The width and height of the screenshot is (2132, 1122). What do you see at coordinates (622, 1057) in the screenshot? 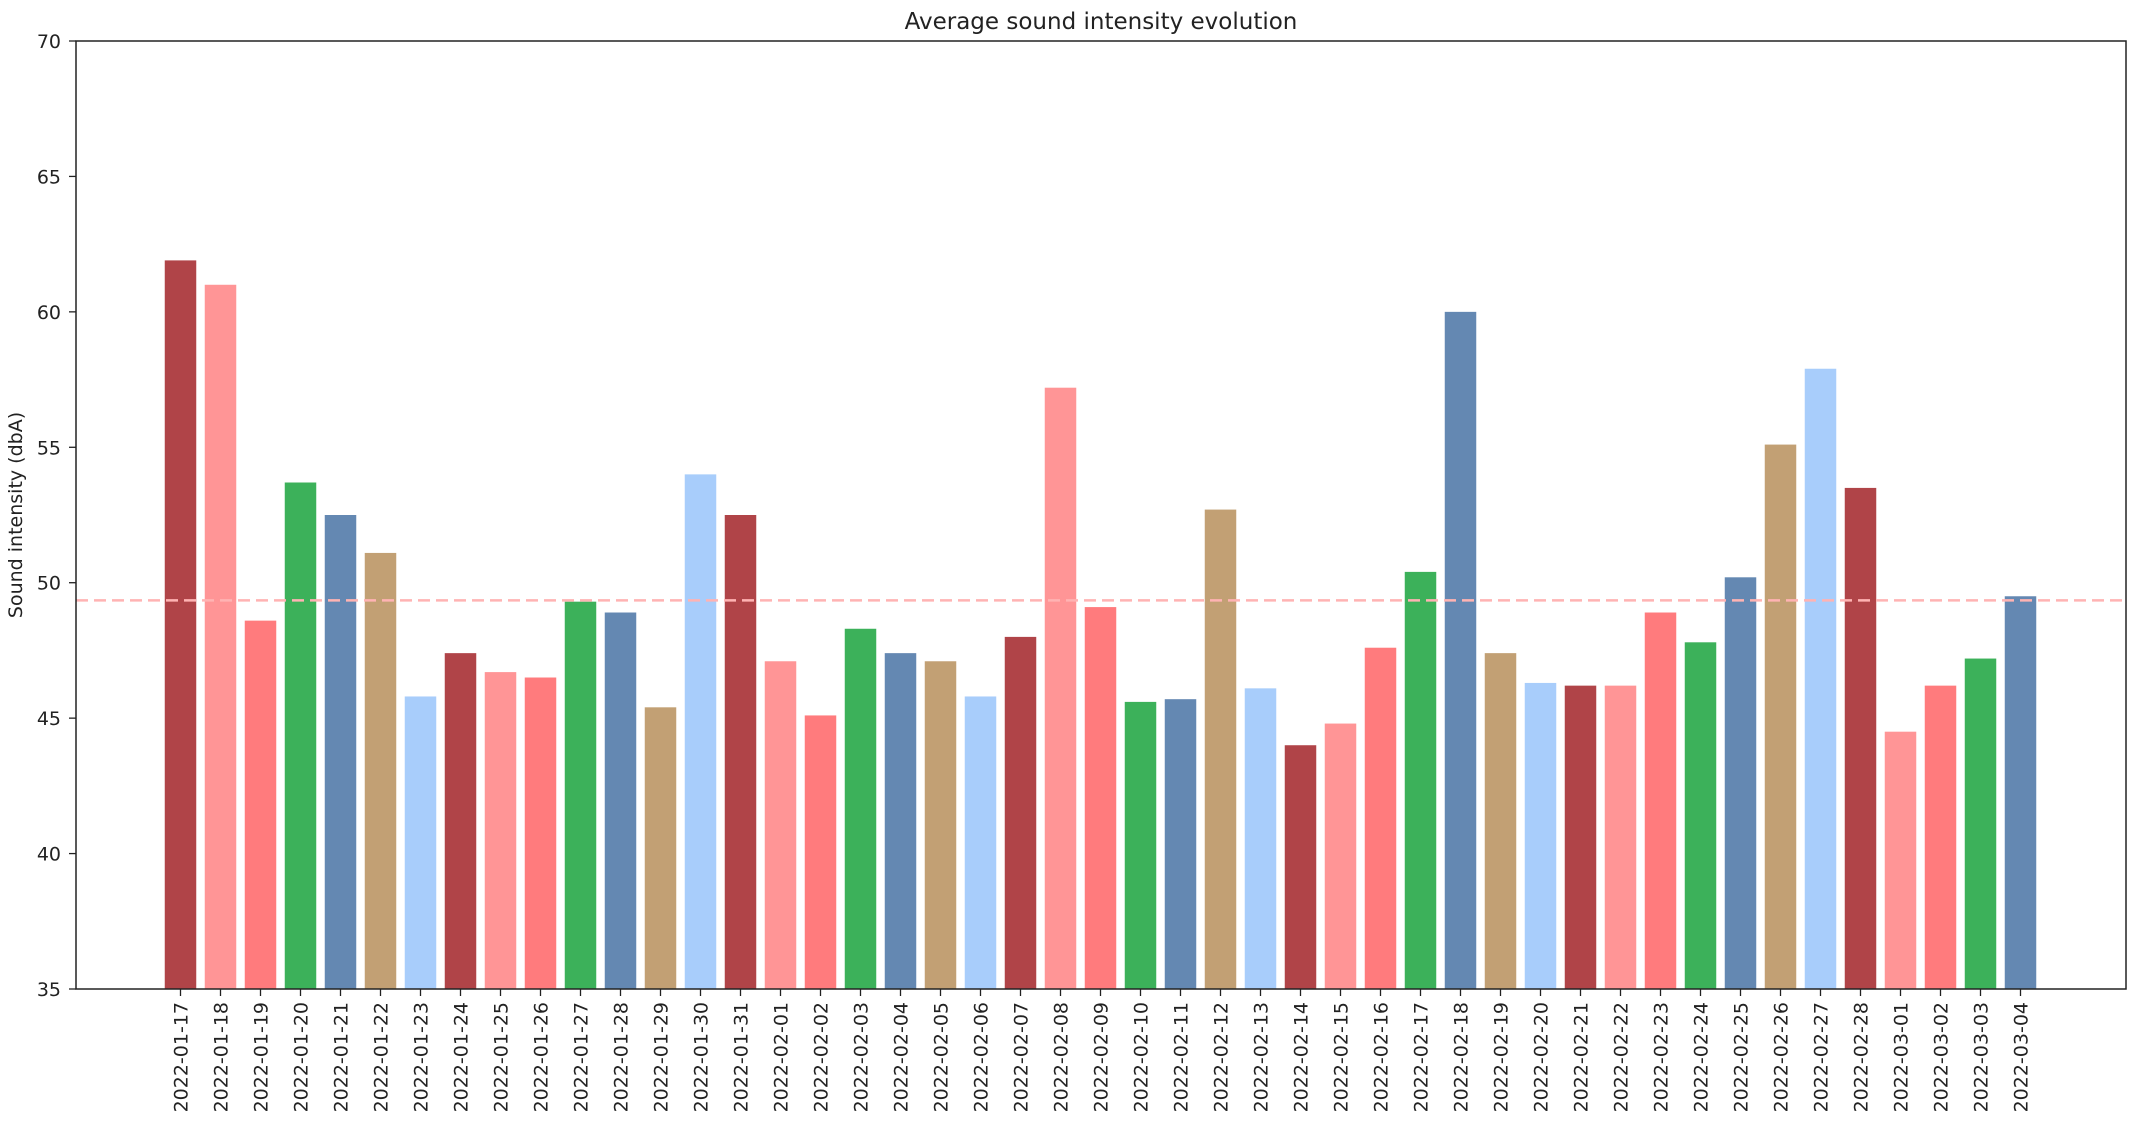
I see `x-tick-label: 2022-01-28` at bounding box center [622, 1057].